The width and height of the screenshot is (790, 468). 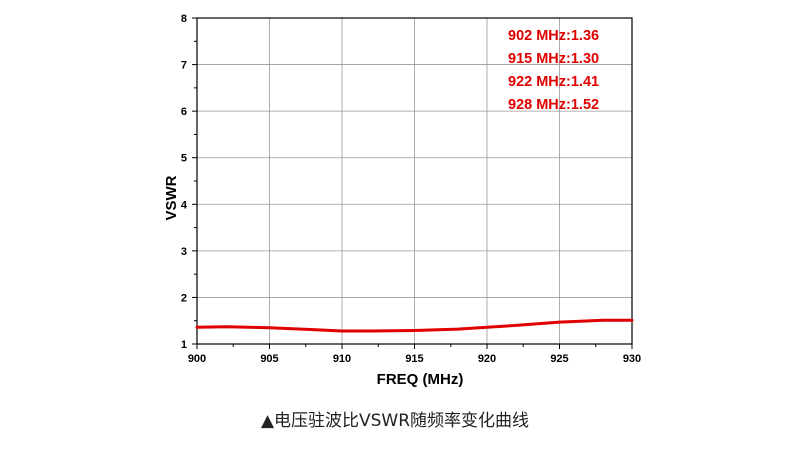 What do you see at coordinates (269, 359) in the screenshot?
I see `x-tick-label: 905` at bounding box center [269, 359].